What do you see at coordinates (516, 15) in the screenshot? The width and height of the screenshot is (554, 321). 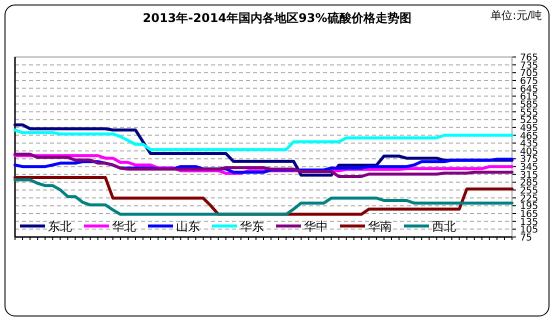 I see `text: 单位:元/吨` at bounding box center [516, 15].